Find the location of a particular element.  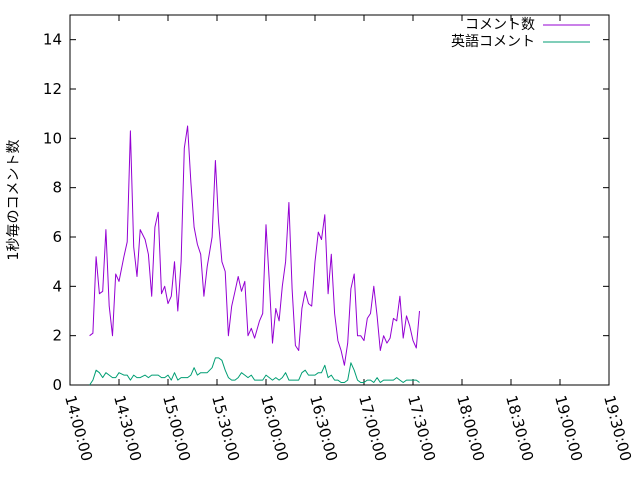

x-tick-label: 14:30:00 is located at coordinates (127, 428).